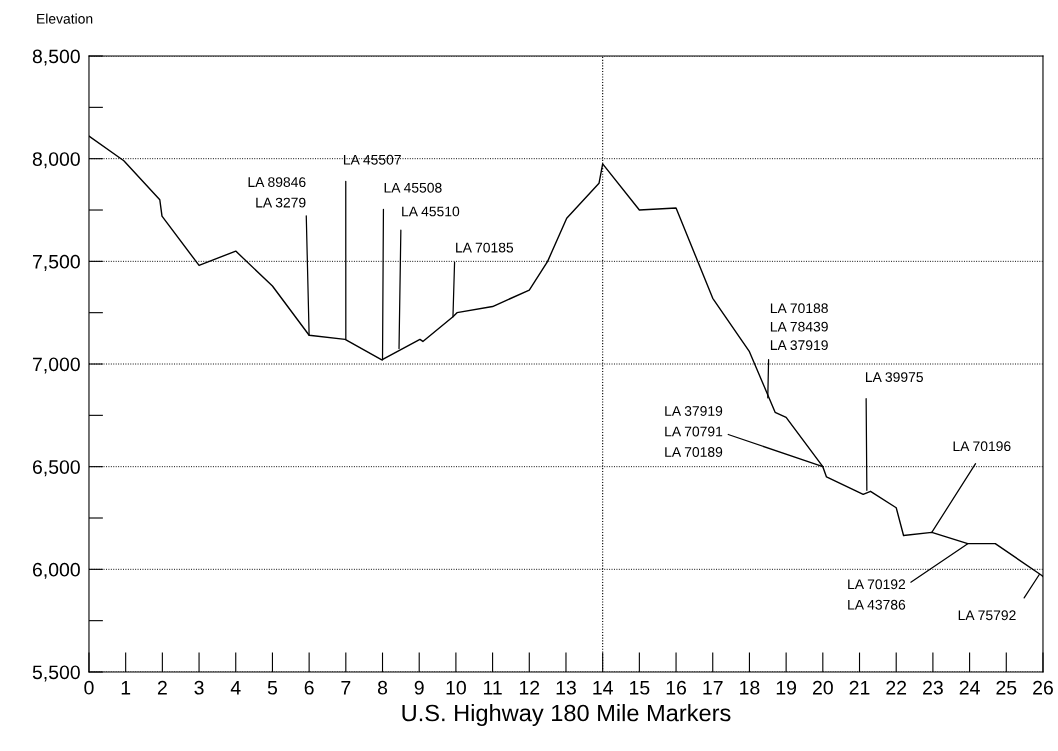 The height and width of the screenshot is (751, 1058). Describe the element at coordinates (346, 688) in the screenshot. I see `x-tick-label: 7` at that location.